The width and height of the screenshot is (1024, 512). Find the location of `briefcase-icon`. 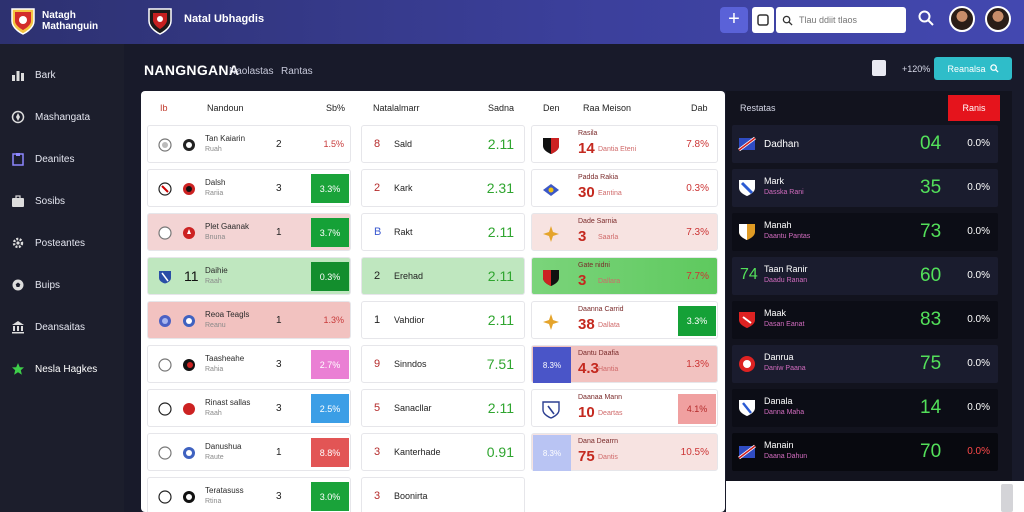

briefcase-icon is located at coordinates (18, 201).